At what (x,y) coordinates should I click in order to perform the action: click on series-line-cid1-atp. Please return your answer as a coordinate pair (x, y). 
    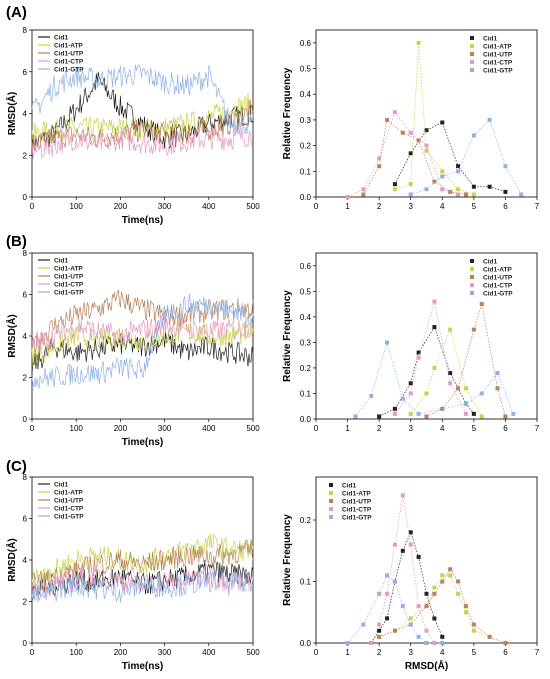
    Looking at the image, I should click on (142, 344).